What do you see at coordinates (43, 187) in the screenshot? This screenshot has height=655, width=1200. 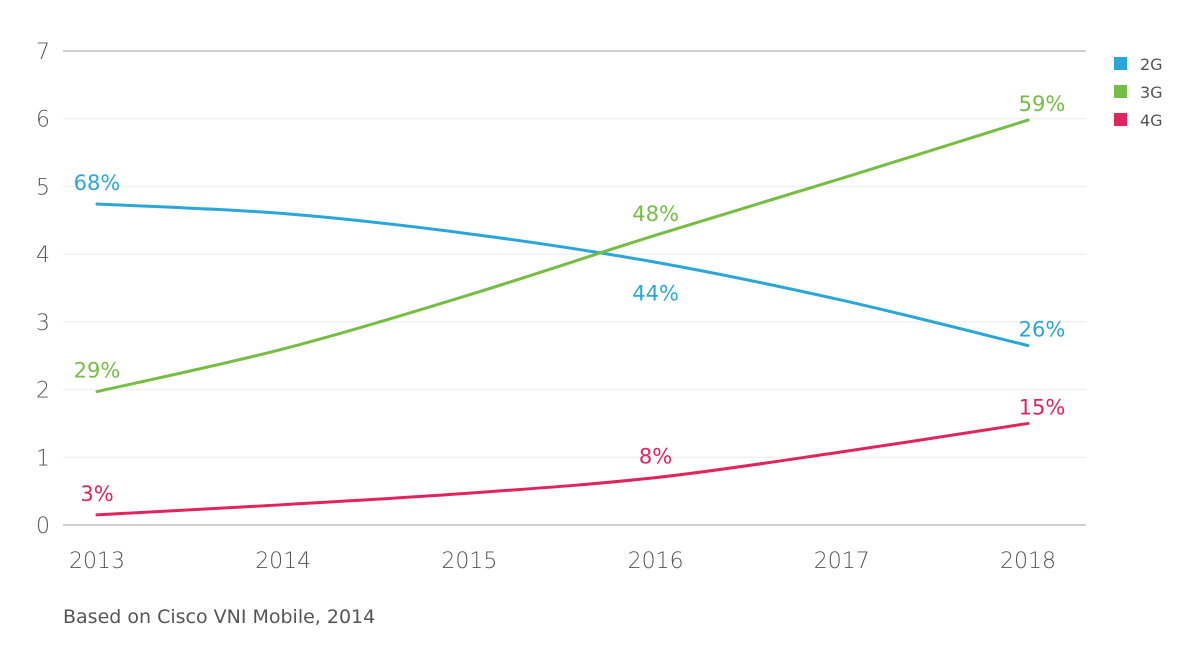 I see `y-tick-label: 5` at bounding box center [43, 187].